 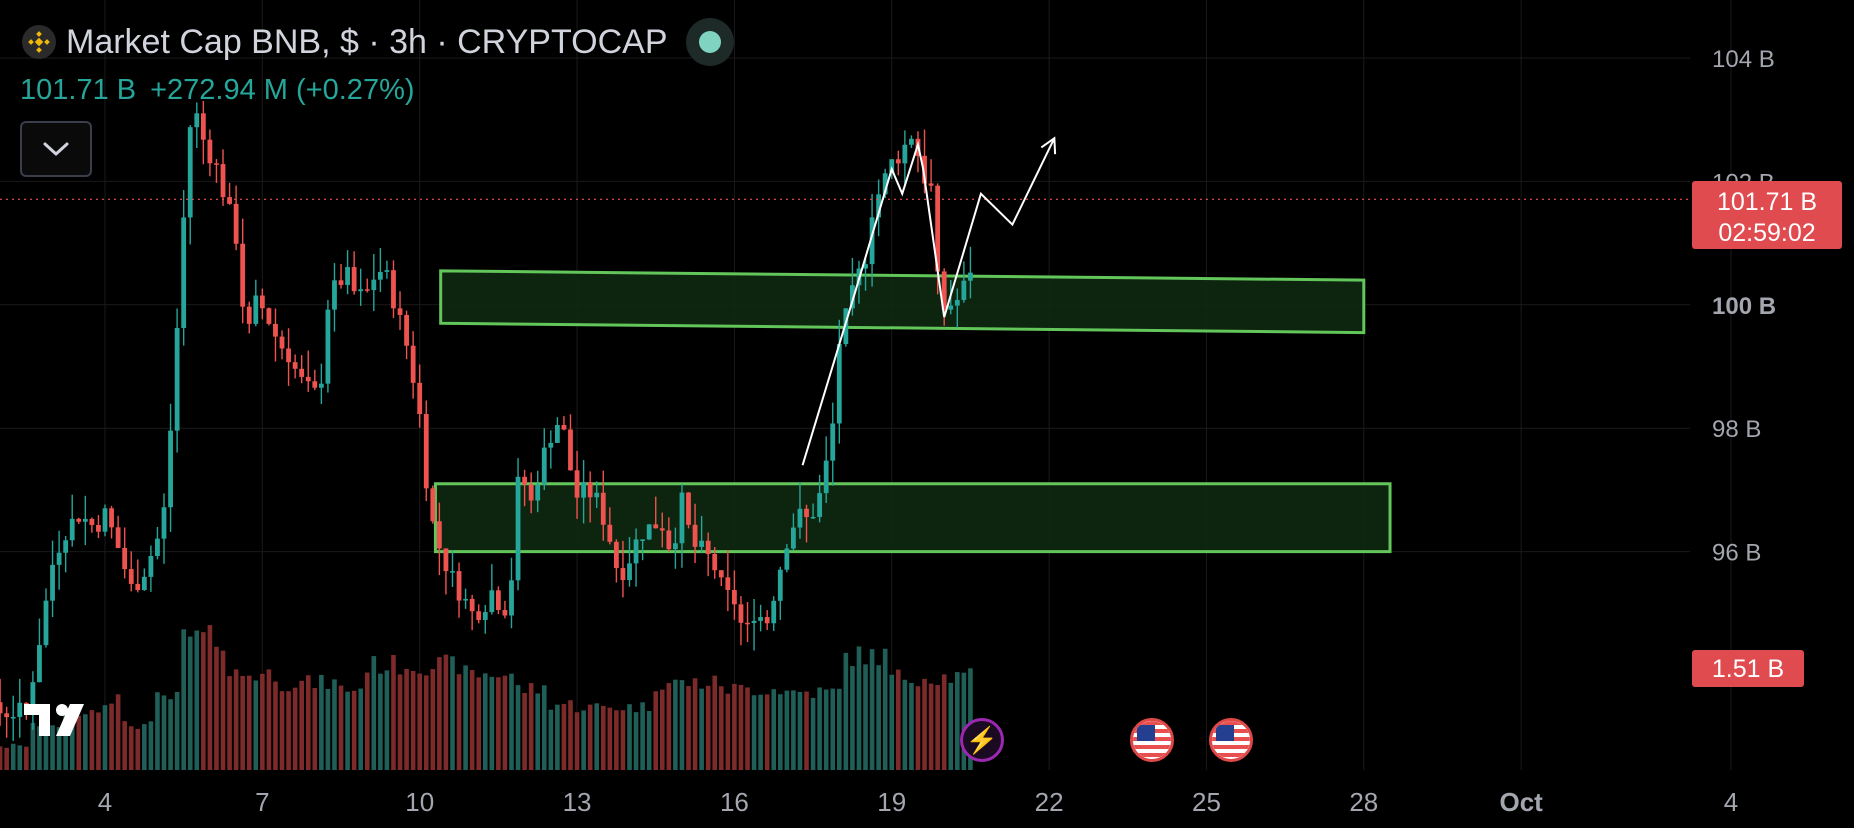 I want to click on upper-zone, so click(x=902, y=302).